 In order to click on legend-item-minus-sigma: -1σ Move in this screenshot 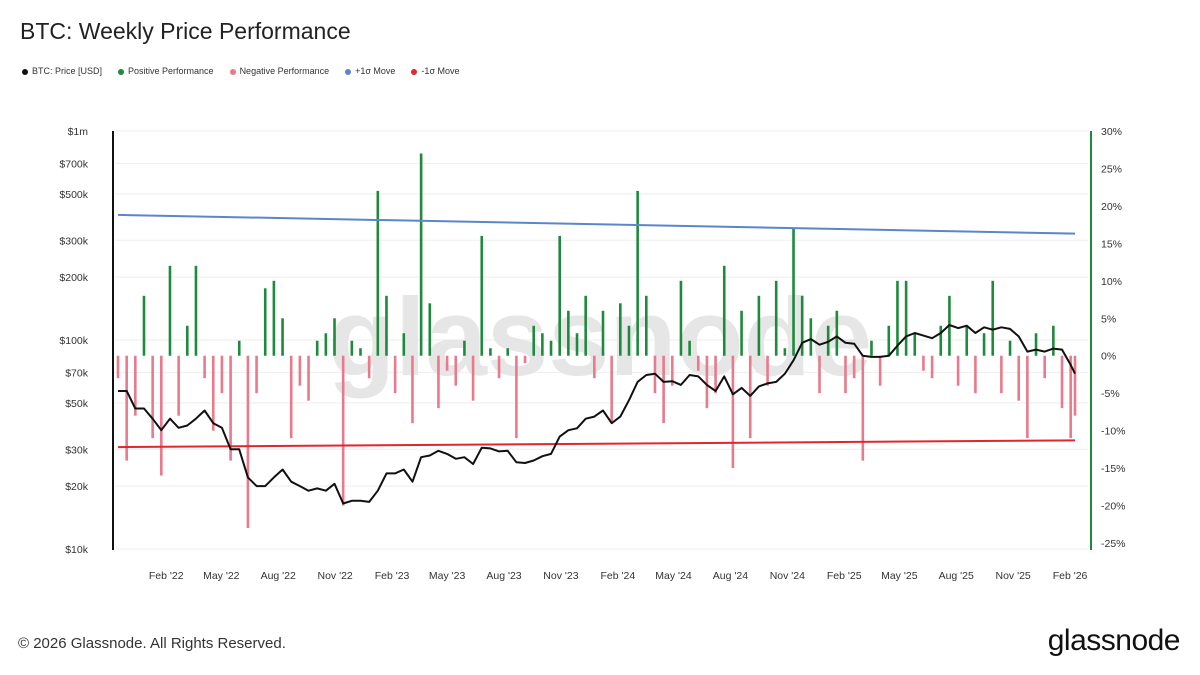, I will do `click(435, 71)`.